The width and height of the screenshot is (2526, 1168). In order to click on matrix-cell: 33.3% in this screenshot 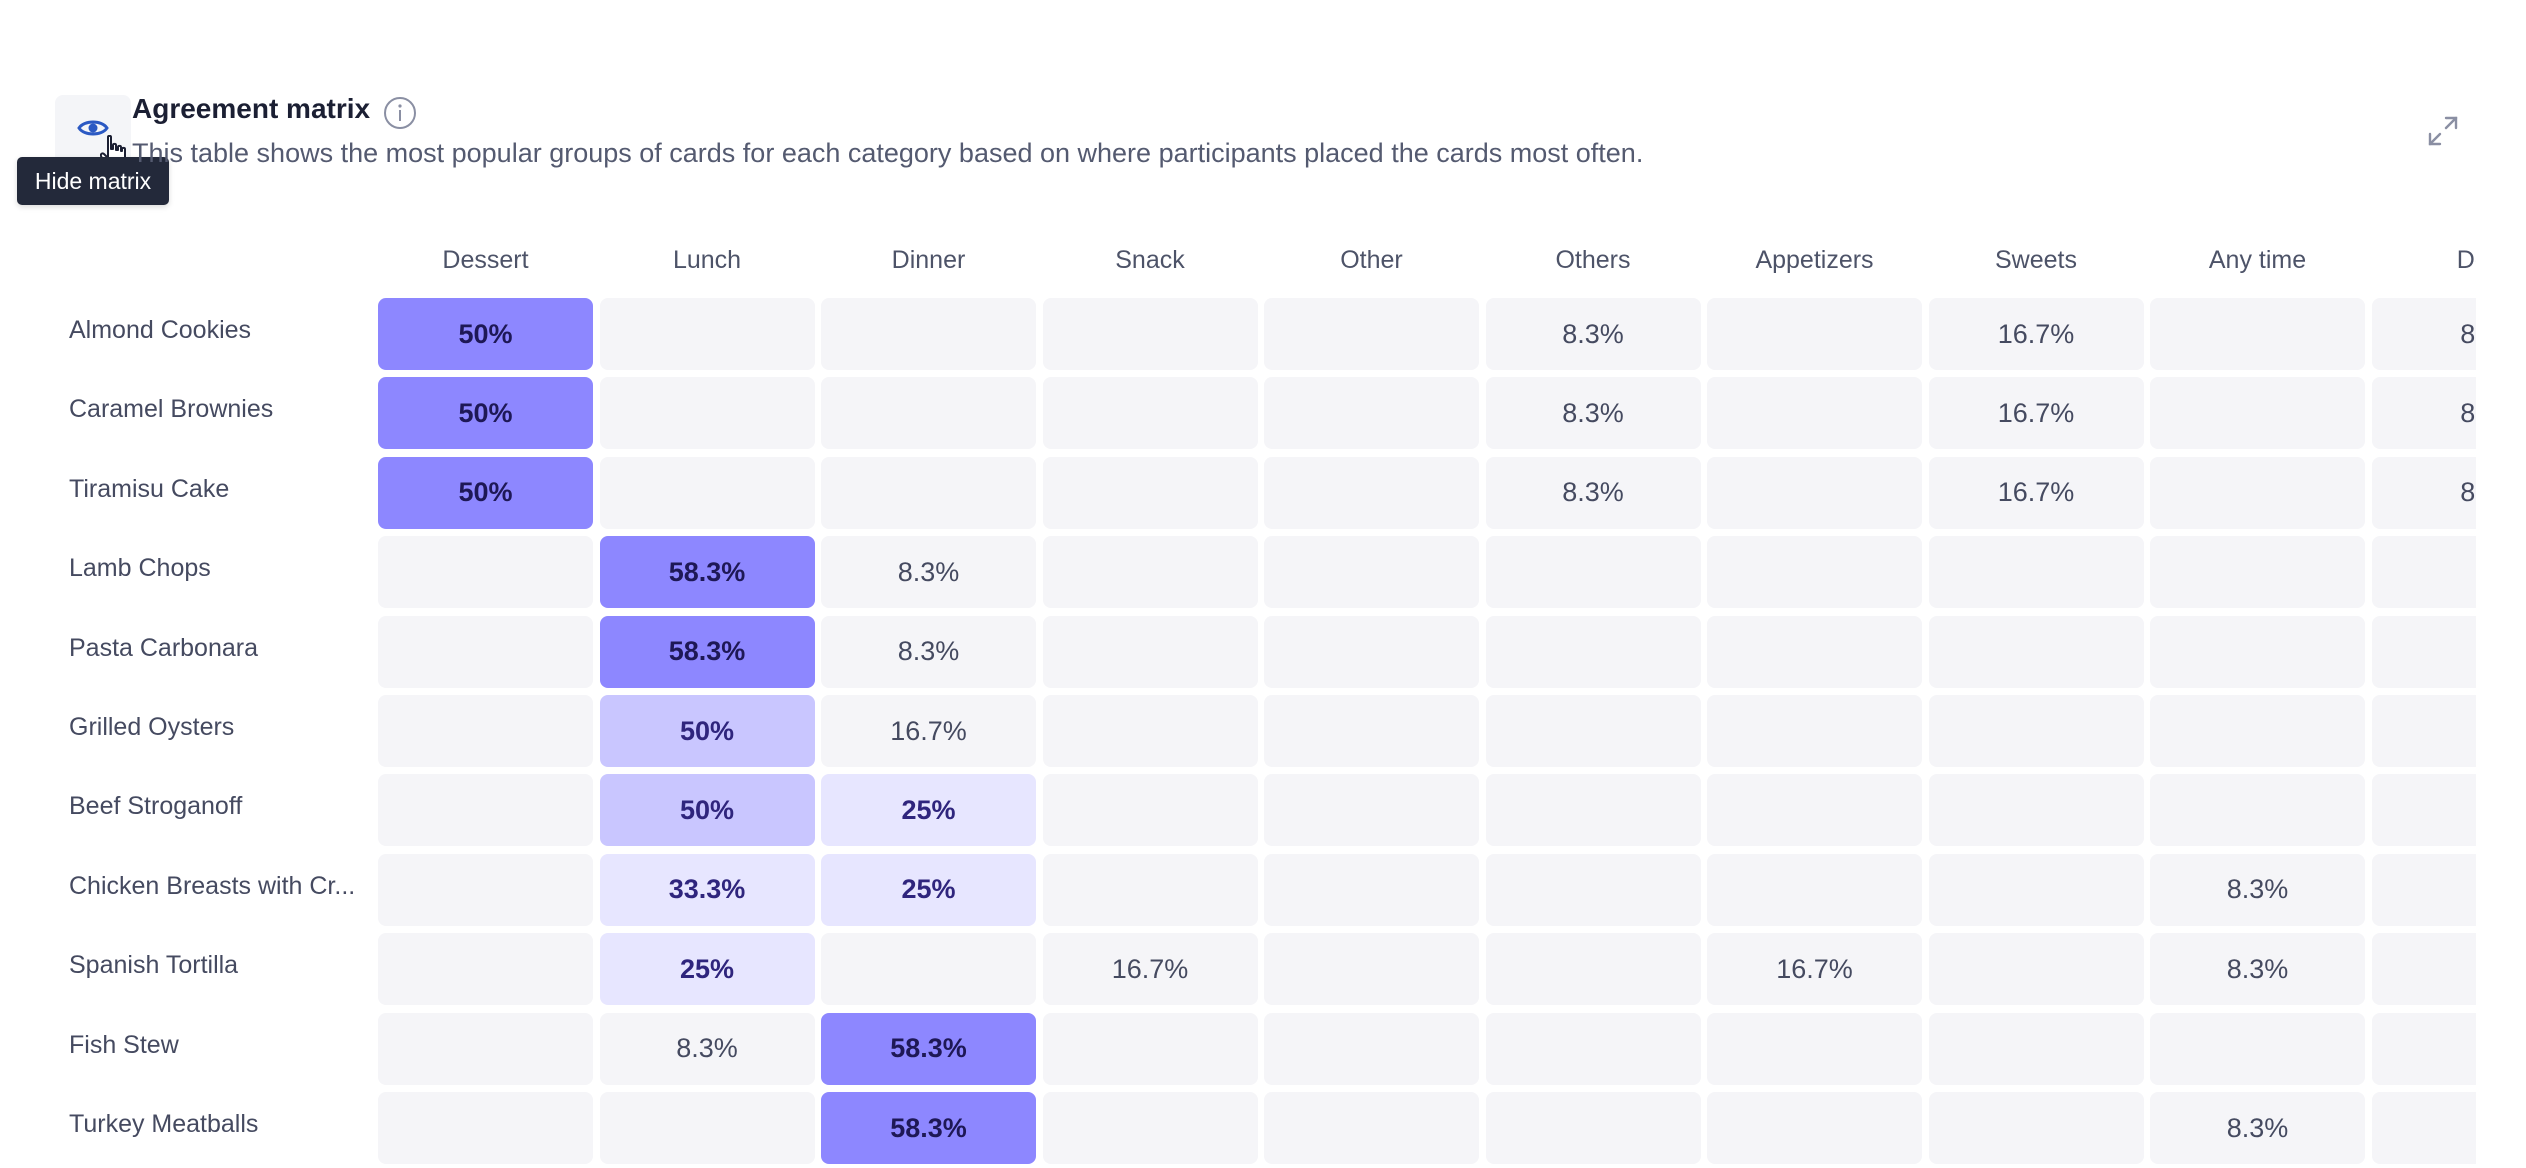, I will do `click(707, 889)`.